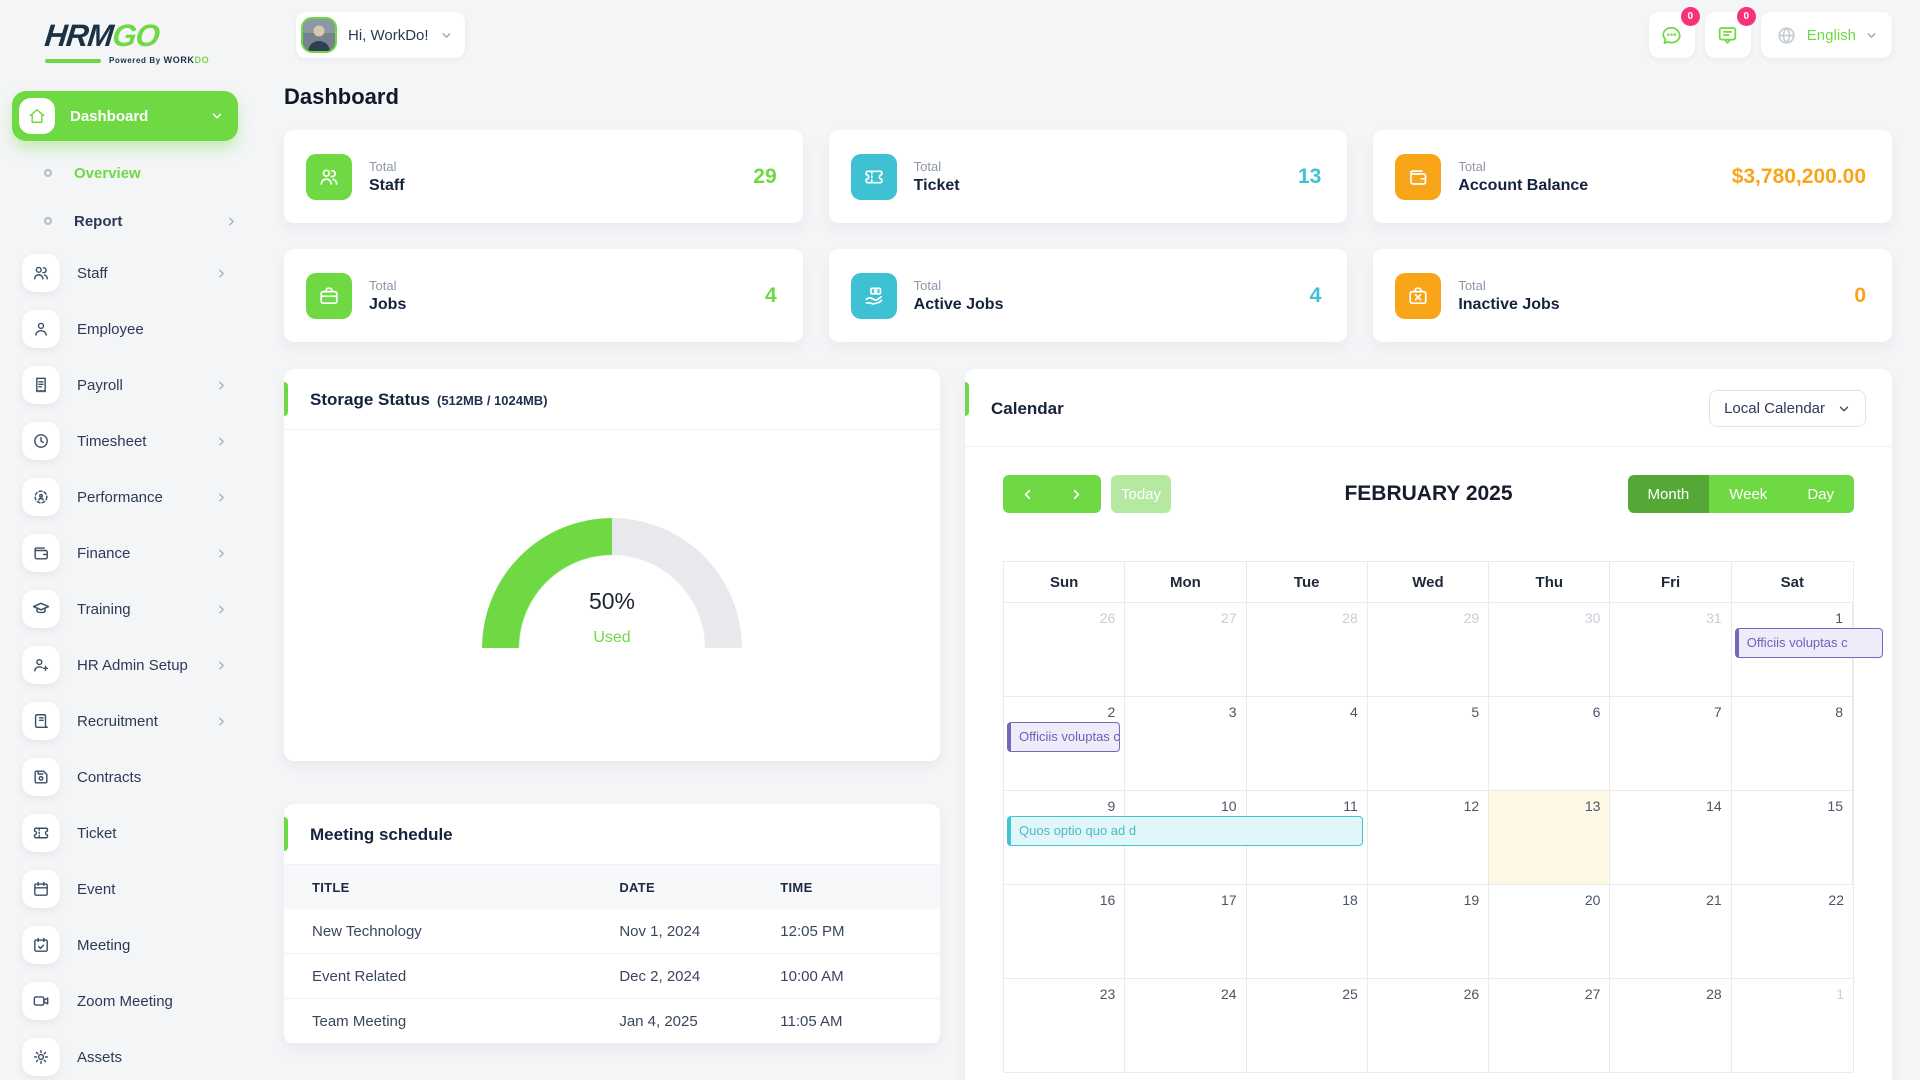 This screenshot has height=1080, width=1920. I want to click on logo-underline, so click(73, 60).